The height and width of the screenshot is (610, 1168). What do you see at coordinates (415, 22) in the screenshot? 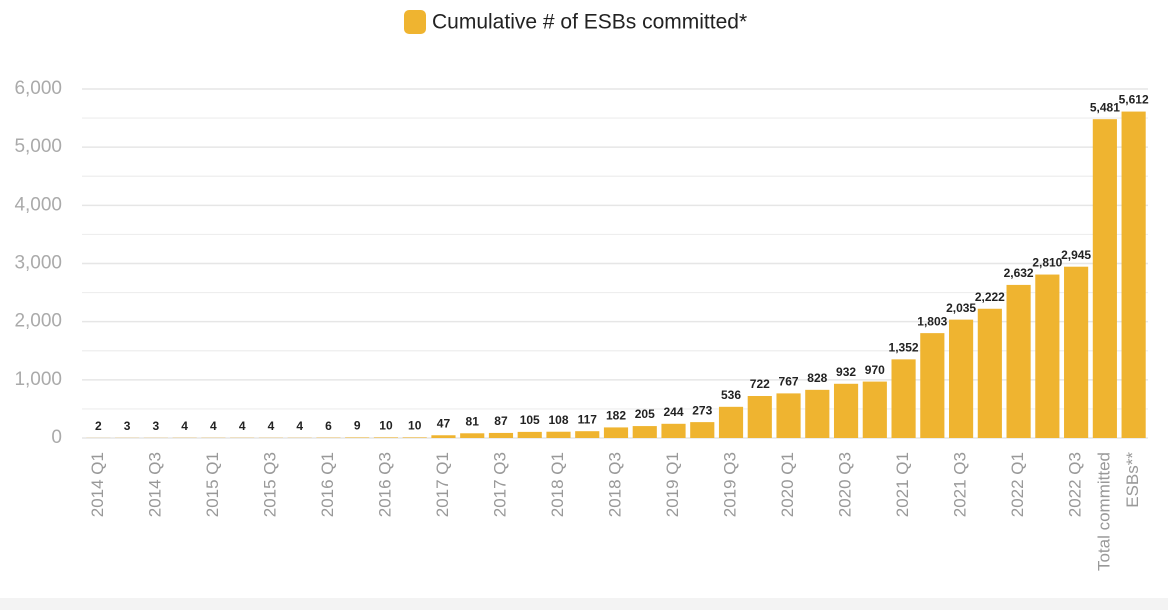
I see `legend-swatch` at bounding box center [415, 22].